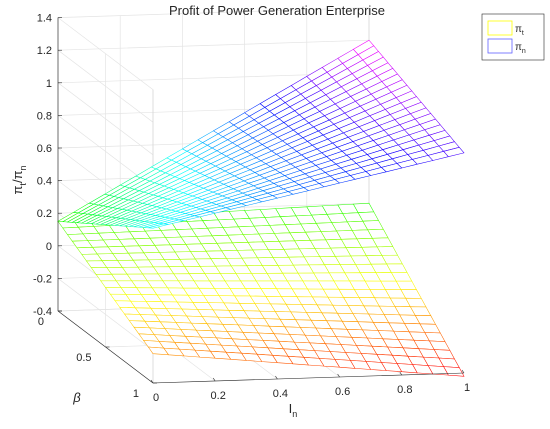 Image resolution: width=550 pixels, height=429 pixels. Describe the element at coordinates (19, 179) in the screenshot. I see `z-axis-label: πt/πn` at that location.